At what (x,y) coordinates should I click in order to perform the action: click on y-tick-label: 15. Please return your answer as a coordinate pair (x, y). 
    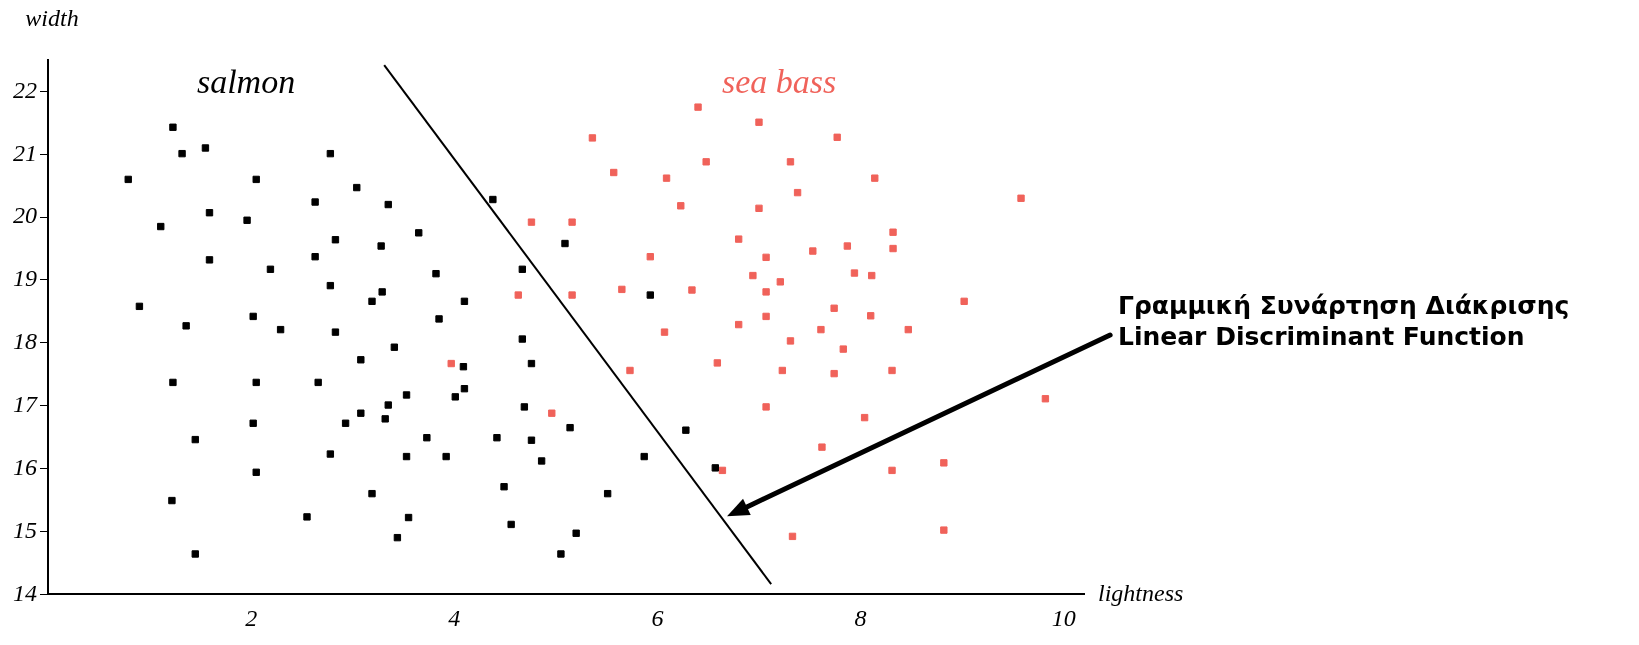
    Looking at the image, I should click on (25, 529).